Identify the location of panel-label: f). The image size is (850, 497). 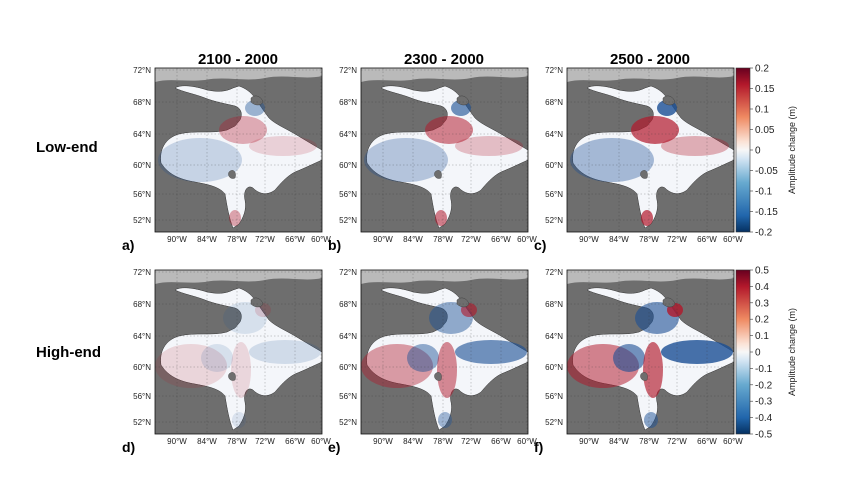
(538, 447).